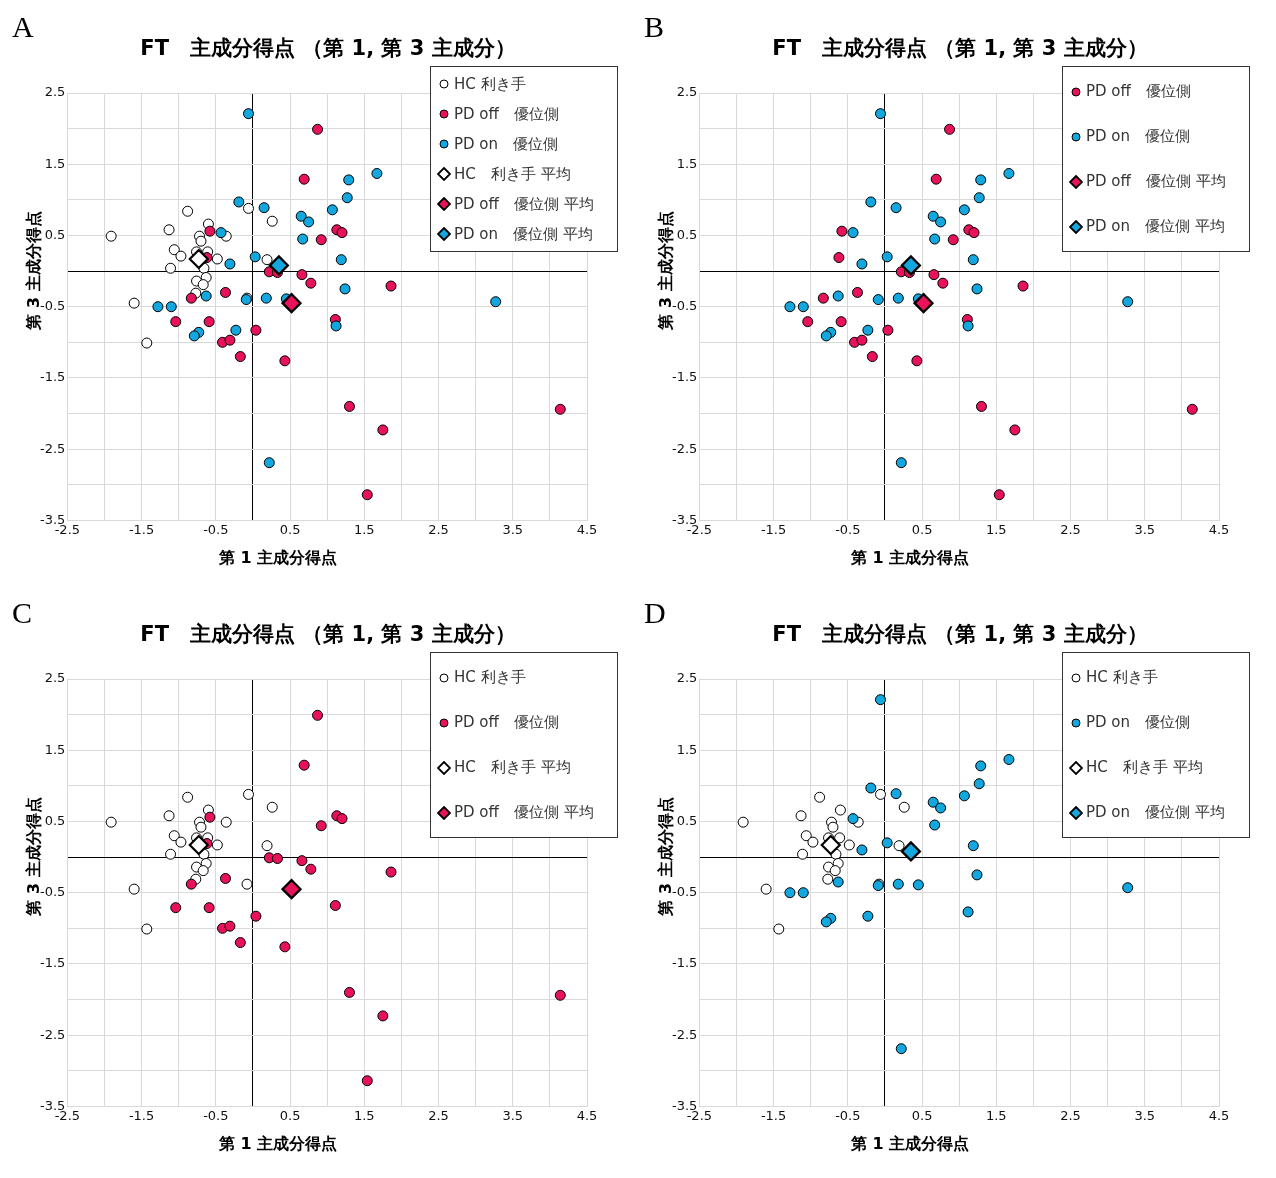 The width and height of the screenshot is (1276, 1178). I want to click on text: B, so click(654, 27).